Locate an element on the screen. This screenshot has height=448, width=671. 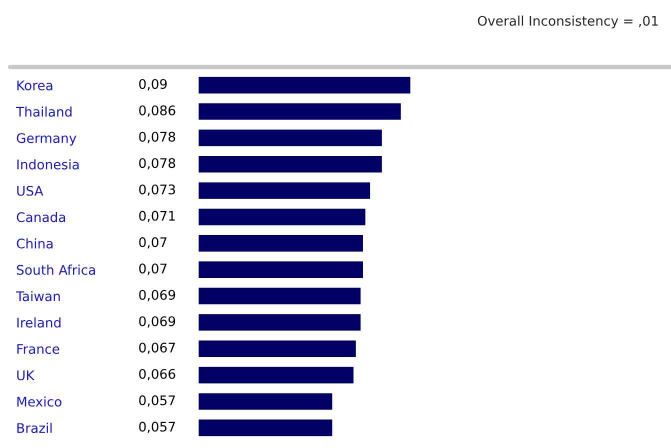
text: Overall Inconsistency = ,01 is located at coordinates (568, 22).